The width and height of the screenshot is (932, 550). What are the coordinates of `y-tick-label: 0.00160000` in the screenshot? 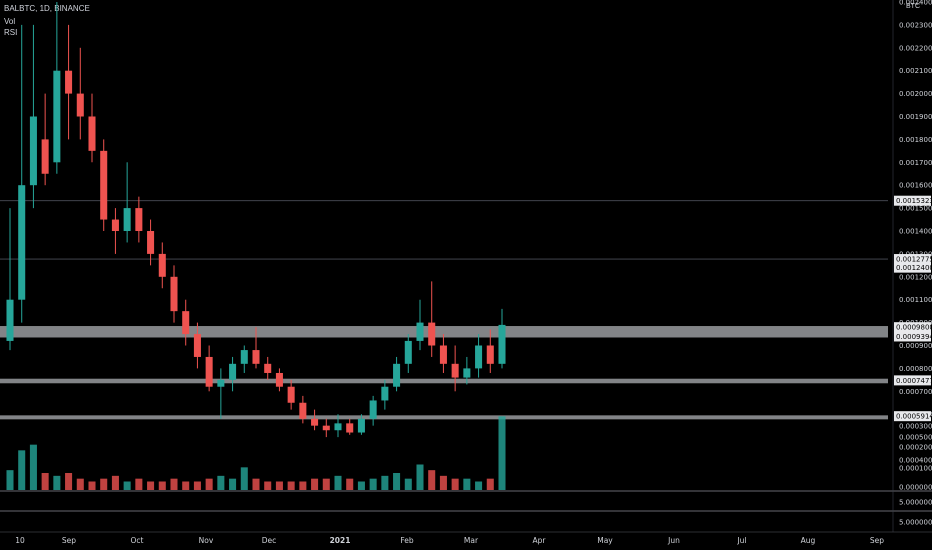 It's located at (915, 186).